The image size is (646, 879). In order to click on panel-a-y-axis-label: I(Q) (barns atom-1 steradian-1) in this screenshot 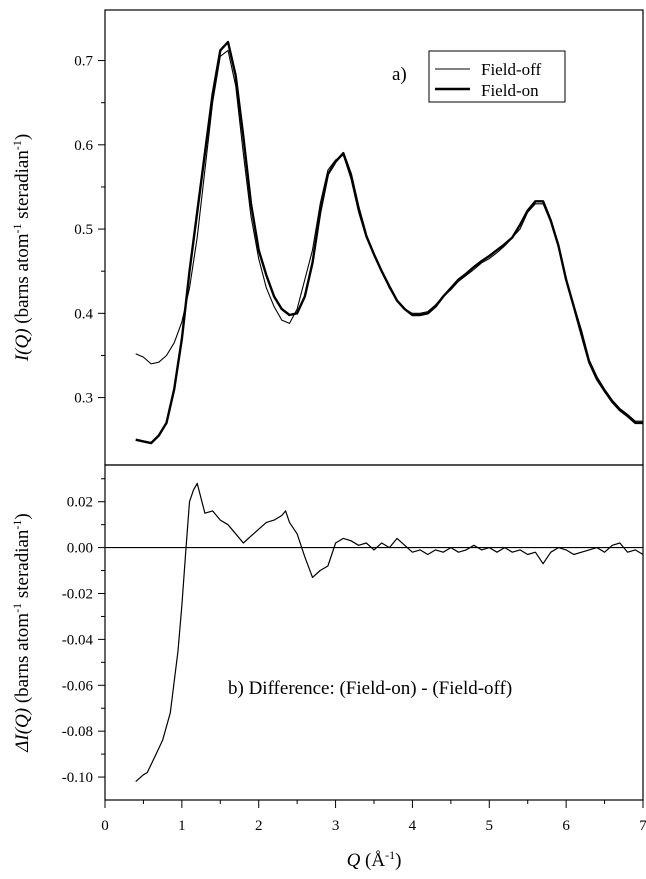, I will do `click(21, 248)`.